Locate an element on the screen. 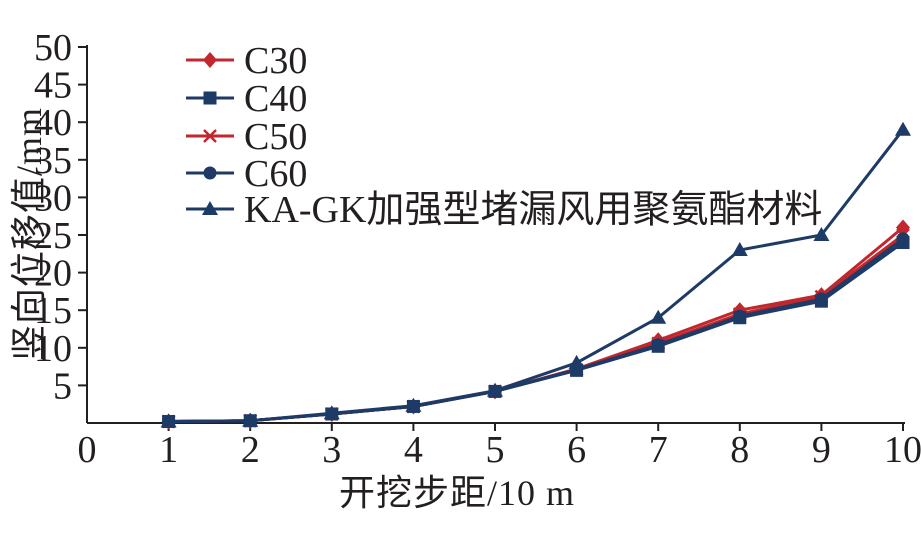  x-marker-icon is located at coordinates (210, 136).